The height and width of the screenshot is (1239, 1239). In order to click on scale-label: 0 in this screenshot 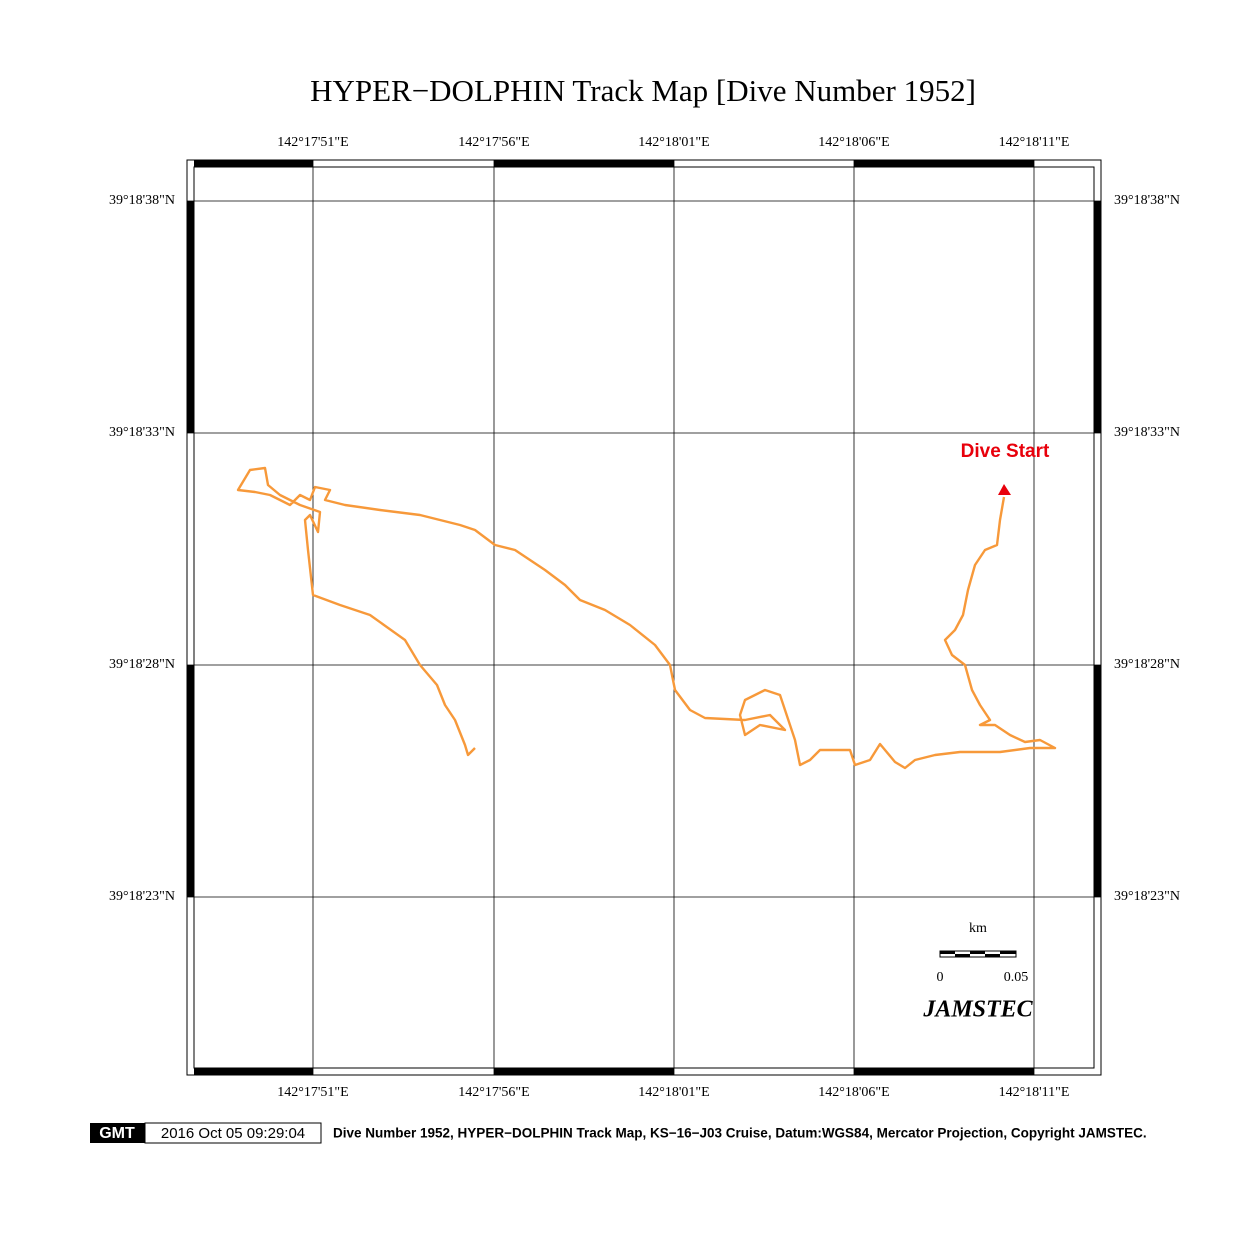, I will do `click(940, 977)`.